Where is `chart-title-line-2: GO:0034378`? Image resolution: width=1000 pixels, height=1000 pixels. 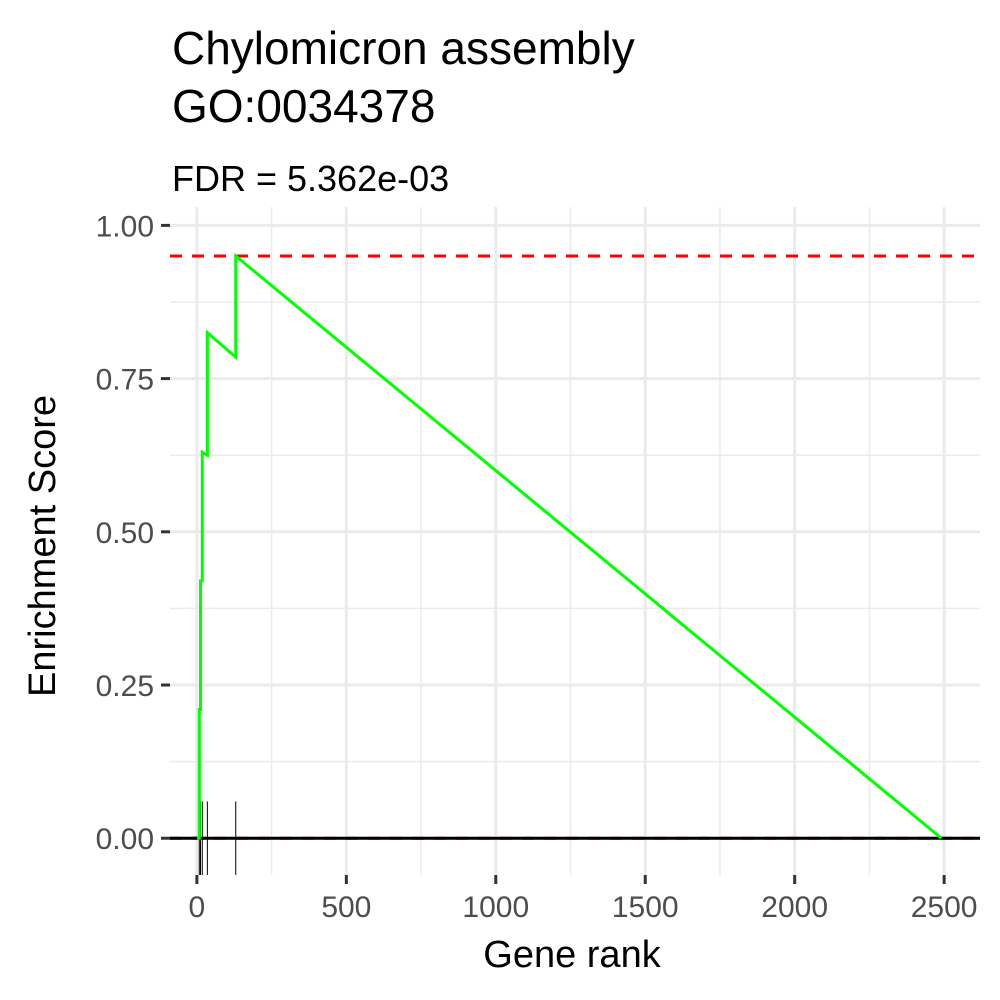
chart-title-line-2: GO:0034378 is located at coordinates (303, 106).